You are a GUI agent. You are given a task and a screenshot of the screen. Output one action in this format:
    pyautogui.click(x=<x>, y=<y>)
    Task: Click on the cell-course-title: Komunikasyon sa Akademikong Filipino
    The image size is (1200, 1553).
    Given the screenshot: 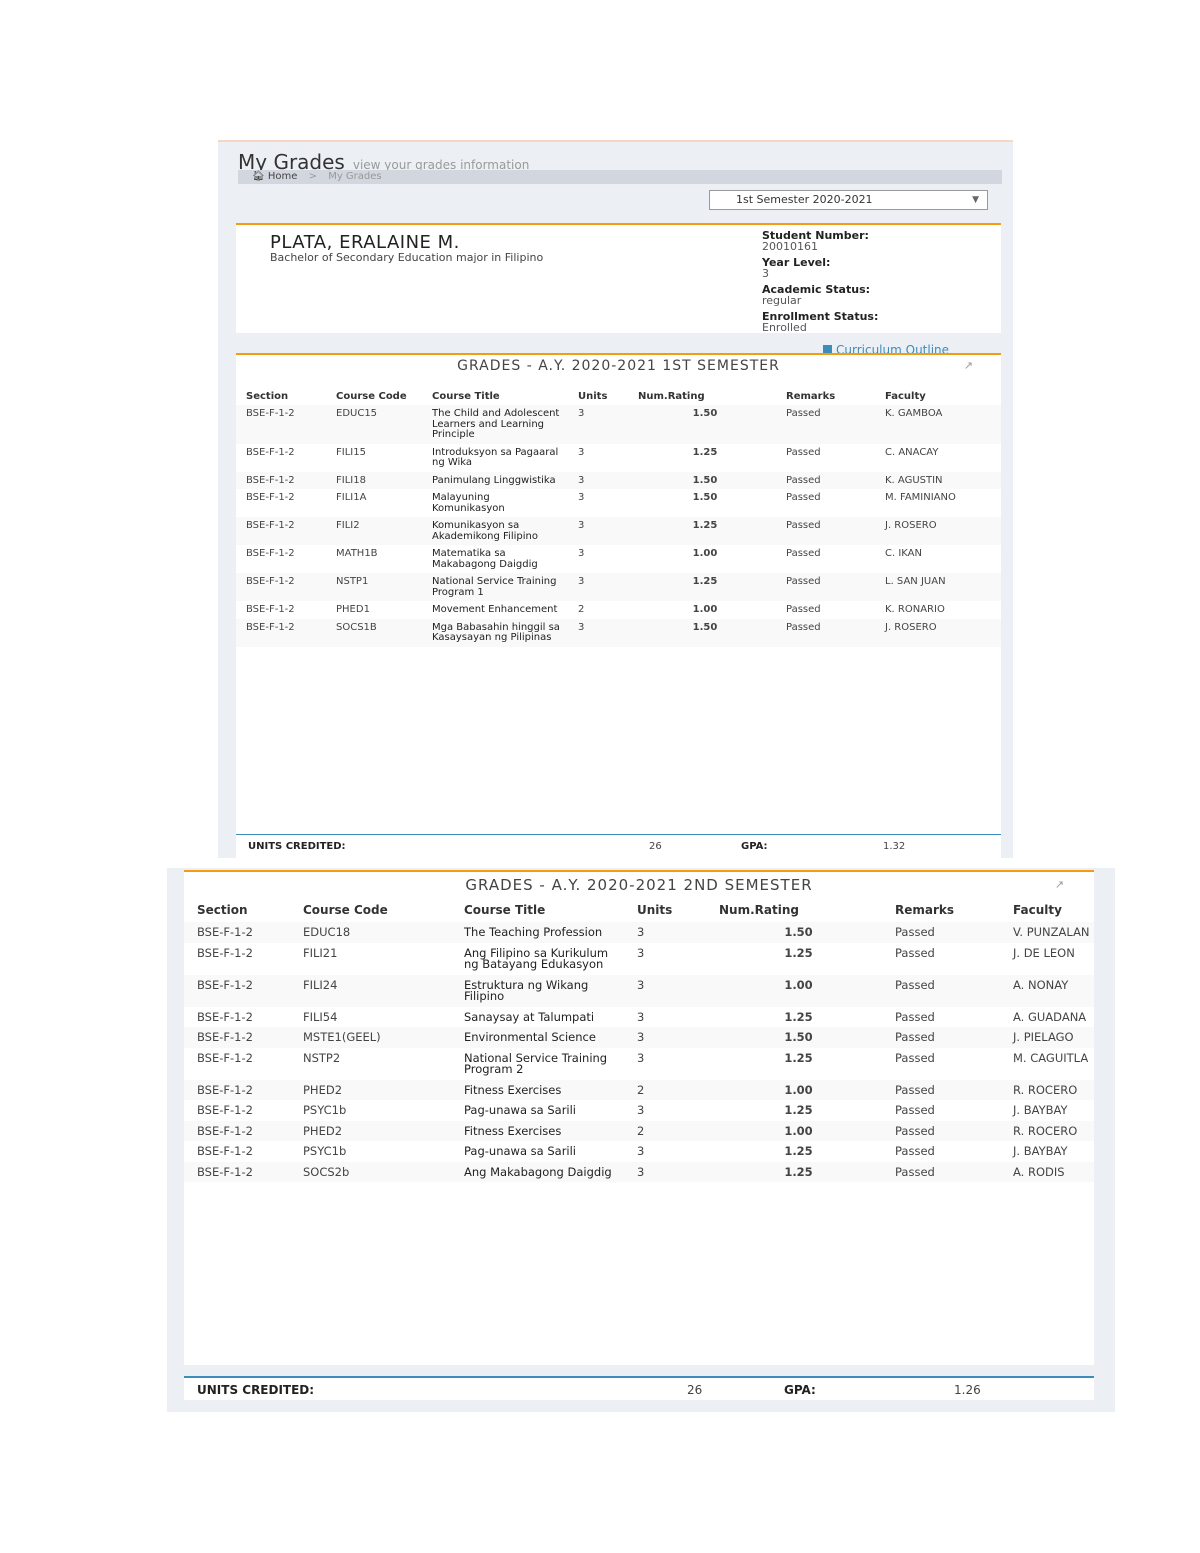 What is the action you would take?
    pyautogui.click(x=485, y=531)
    